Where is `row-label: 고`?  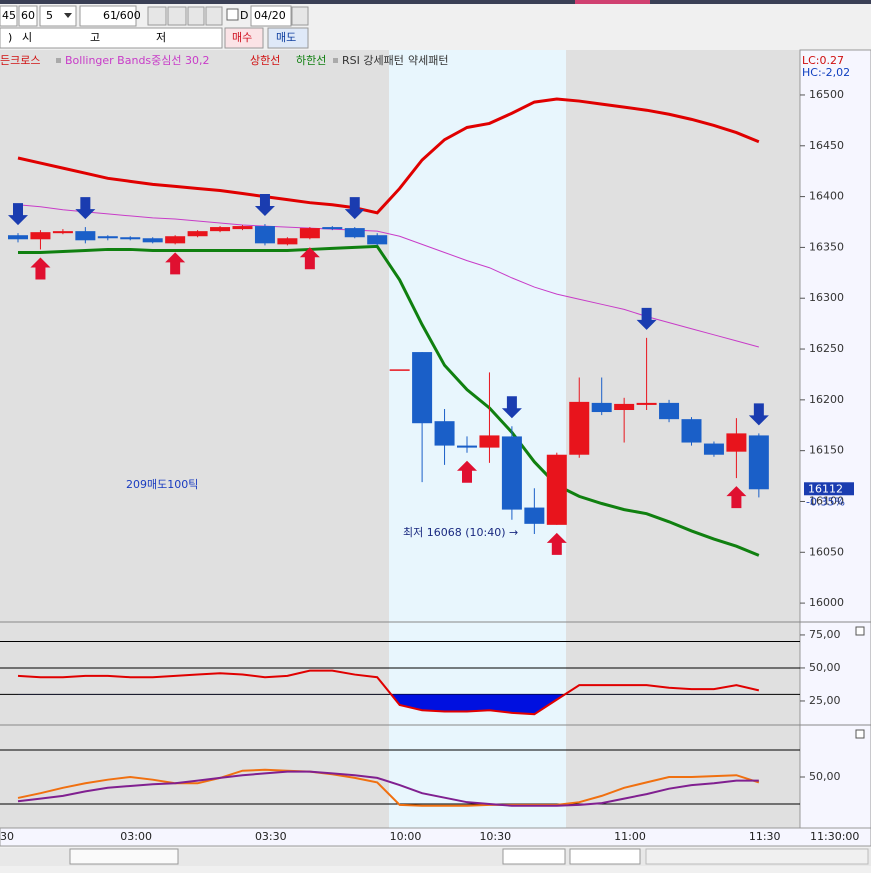
row-label: 고 is located at coordinates (95, 37).